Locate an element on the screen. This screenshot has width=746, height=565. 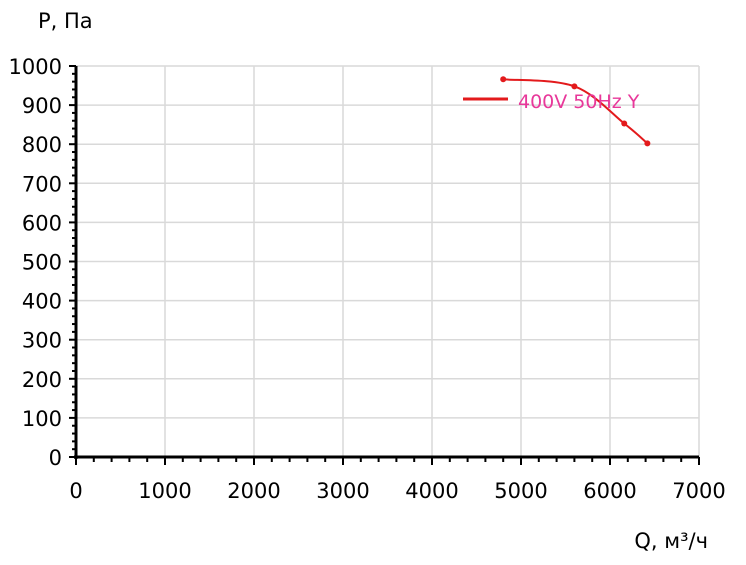
series-layer is located at coordinates (575, 111).